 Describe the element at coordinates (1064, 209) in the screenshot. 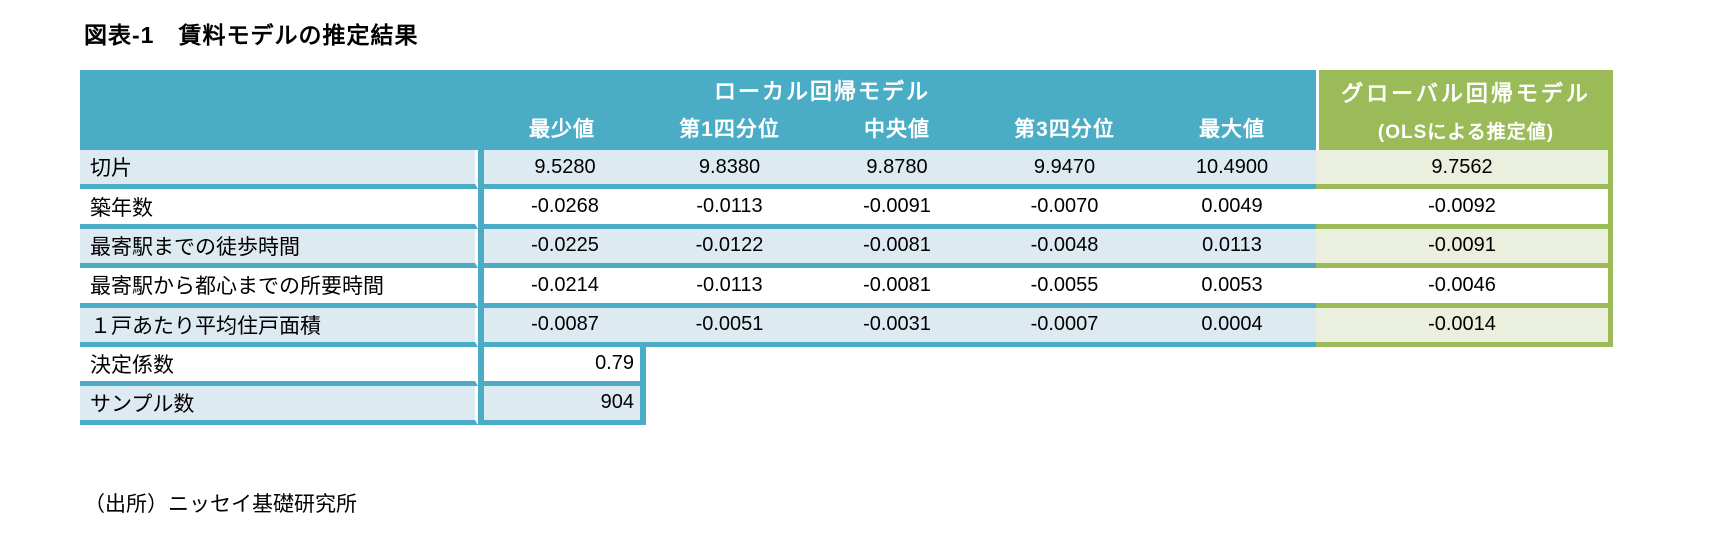

I see `table-cell: -0.0070` at that location.